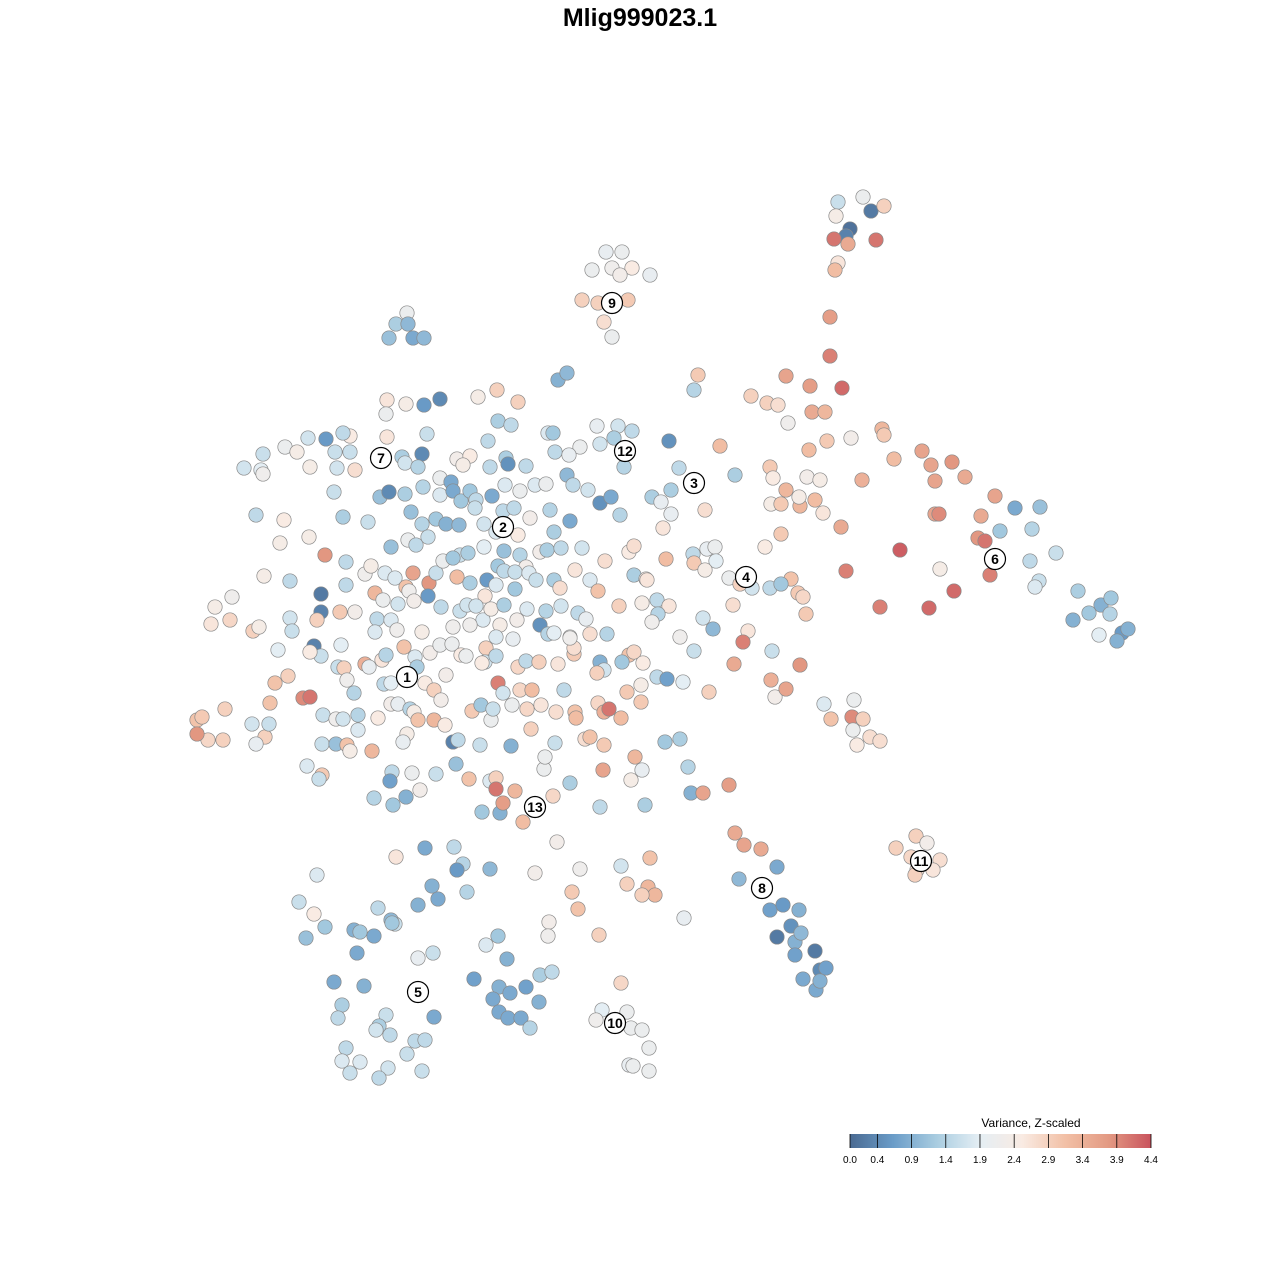 This screenshot has width=1280, height=1280. Describe the element at coordinates (381, 458) in the screenshot. I see `cluster-label-text: 7` at that location.